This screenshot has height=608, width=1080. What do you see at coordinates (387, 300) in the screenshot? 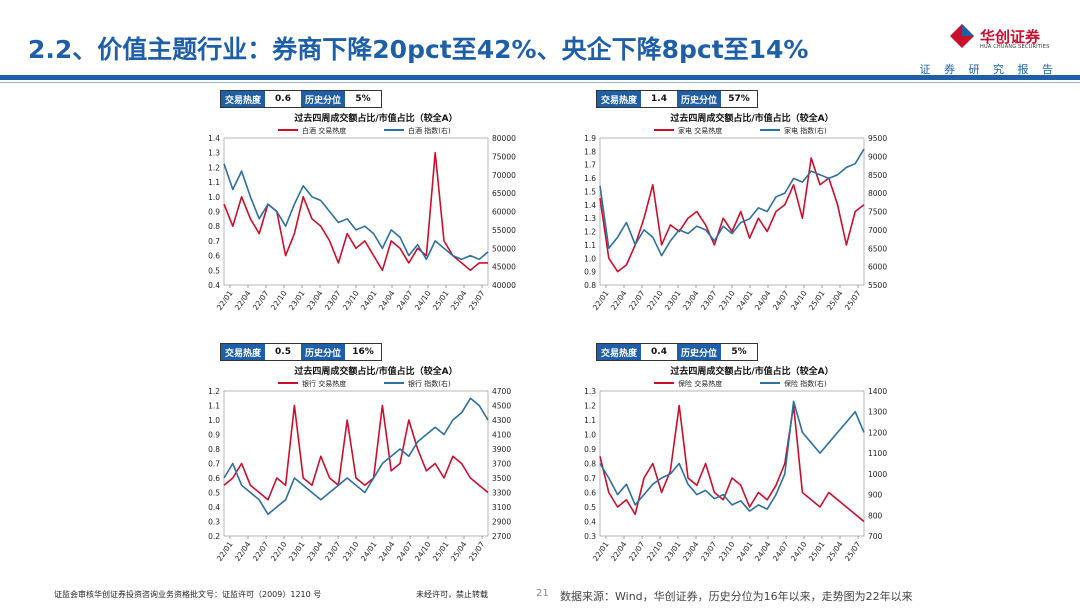
I see `x-tick-label: 24/04` at bounding box center [387, 300].